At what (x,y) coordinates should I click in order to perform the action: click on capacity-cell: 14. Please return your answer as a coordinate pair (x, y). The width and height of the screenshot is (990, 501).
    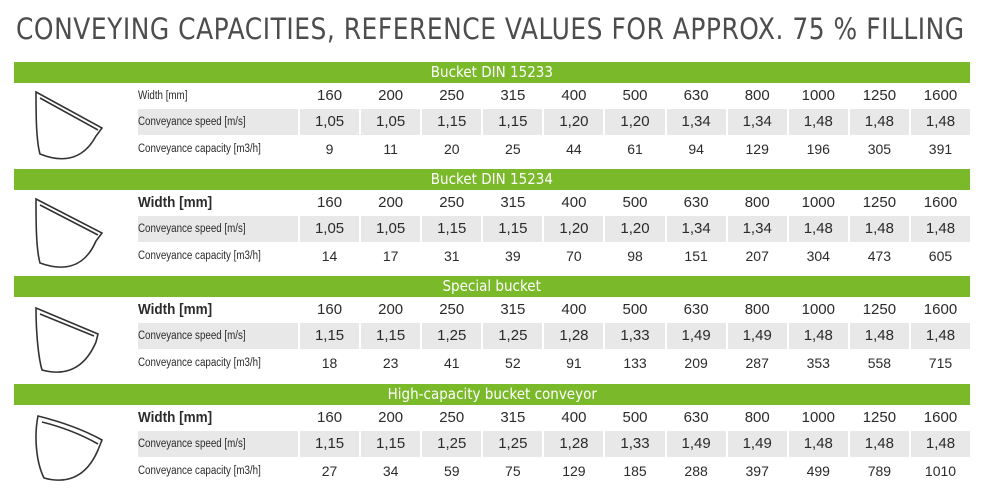
    Looking at the image, I should click on (328, 256).